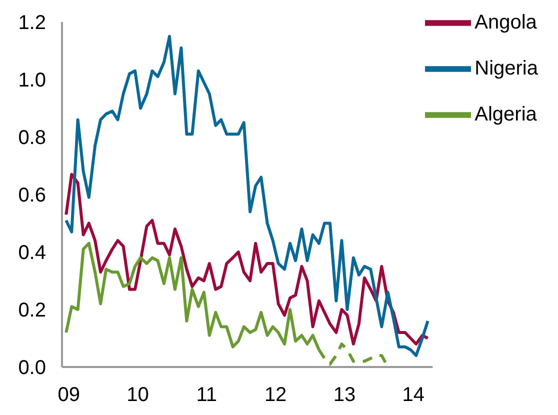  What do you see at coordinates (32, 311) in the screenshot?
I see `y-tick-label: 0.2` at bounding box center [32, 311].